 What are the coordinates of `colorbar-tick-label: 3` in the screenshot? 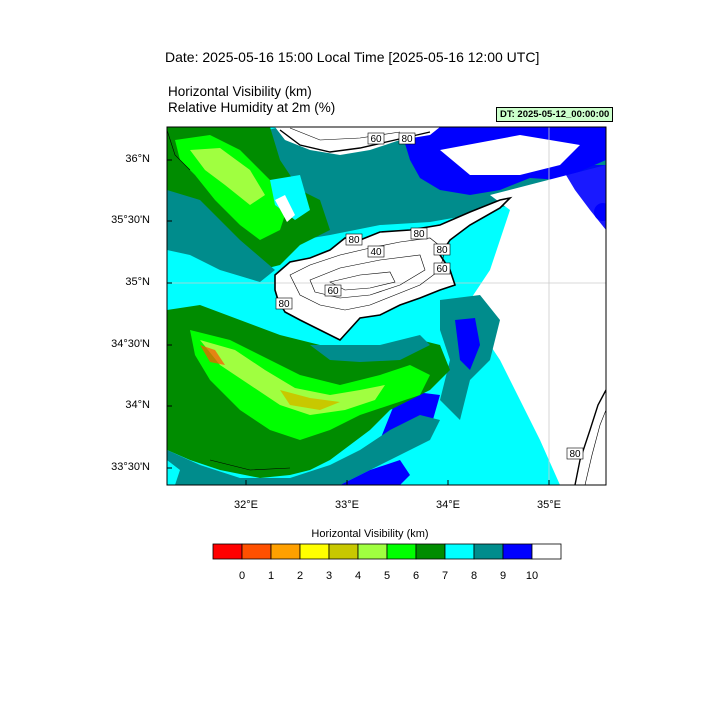 It's located at (329, 576).